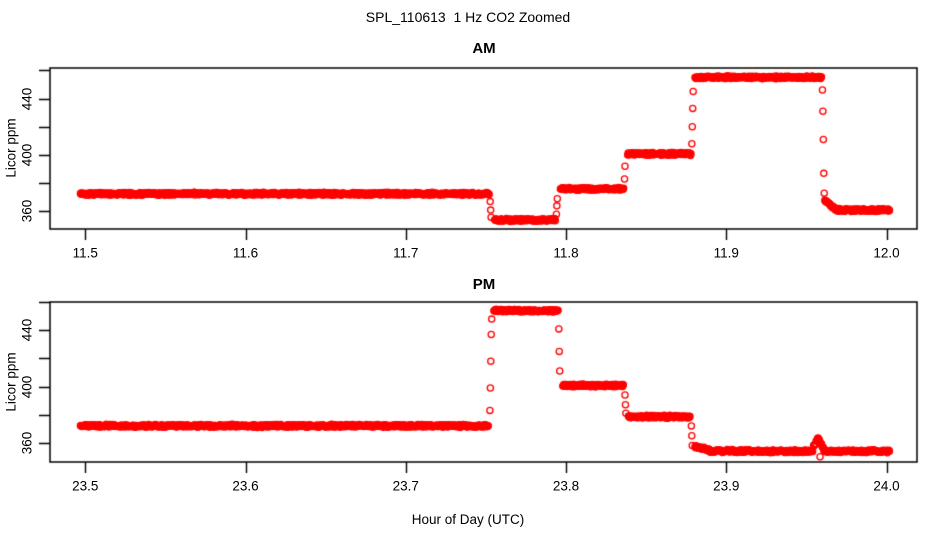 This screenshot has height=540, width=936. What do you see at coordinates (886, 253) in the screenshot?
I see `x-tick-label: 12.0` at bounding box center [886, 253].